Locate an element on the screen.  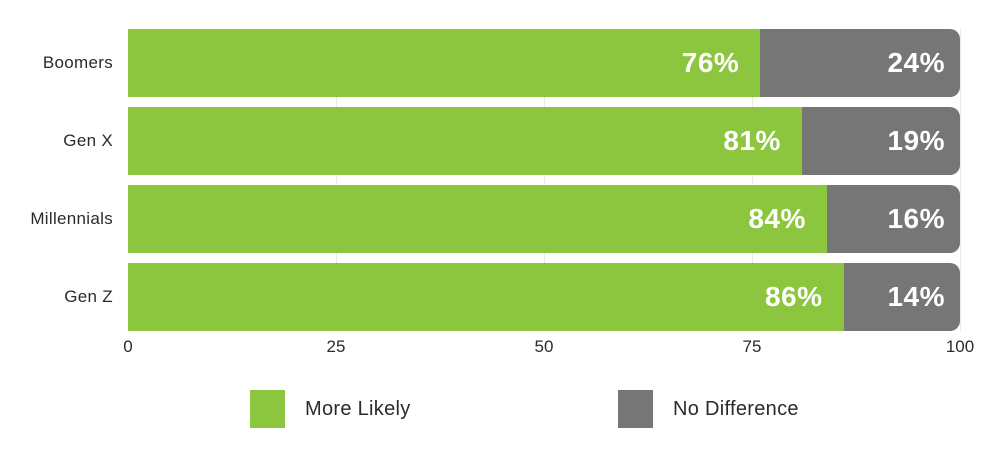
x-tick-label: 25 is located at coordinates (336, 346).